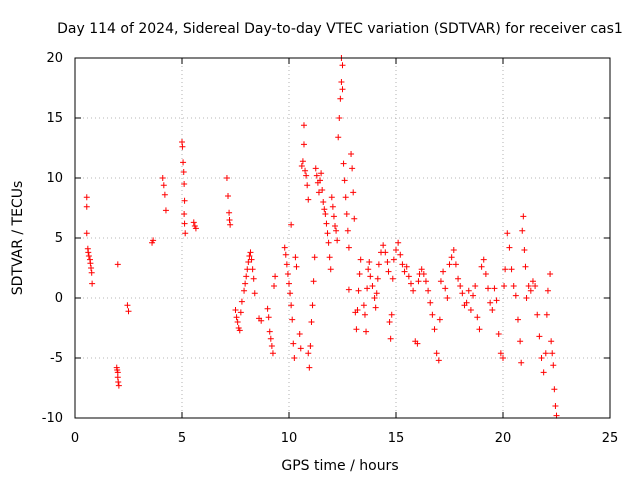 Image resolution: width=640 pixels, height=480 pixels. I want to click on y-tick-label: 20, so click(54, 58).